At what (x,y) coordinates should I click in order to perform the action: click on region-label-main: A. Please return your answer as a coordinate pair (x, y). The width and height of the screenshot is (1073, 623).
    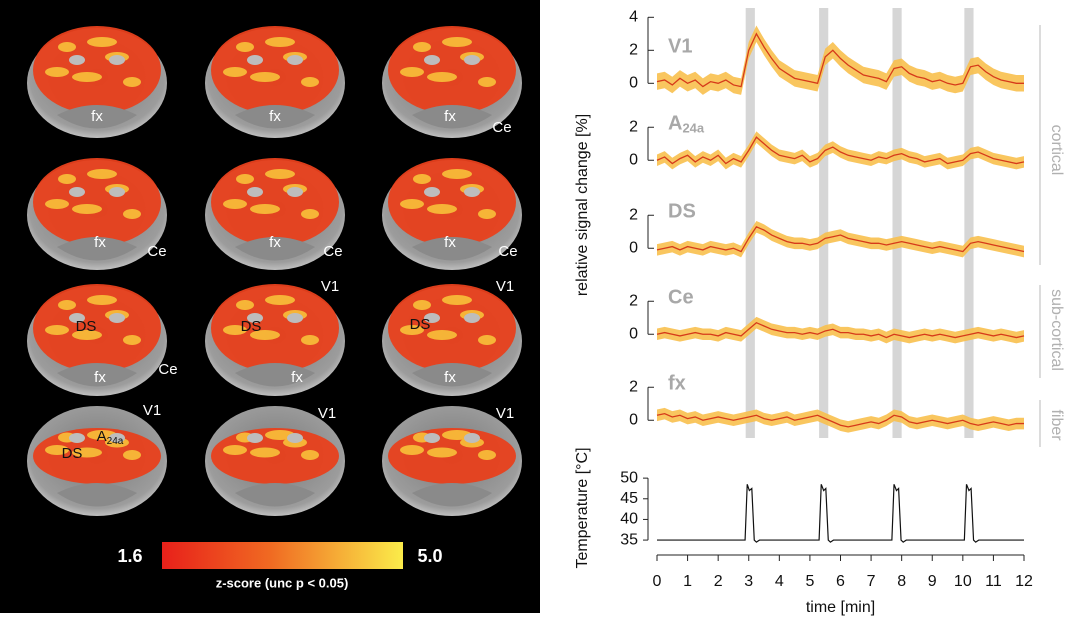
    Looking at the image, I should click on (102, 436).